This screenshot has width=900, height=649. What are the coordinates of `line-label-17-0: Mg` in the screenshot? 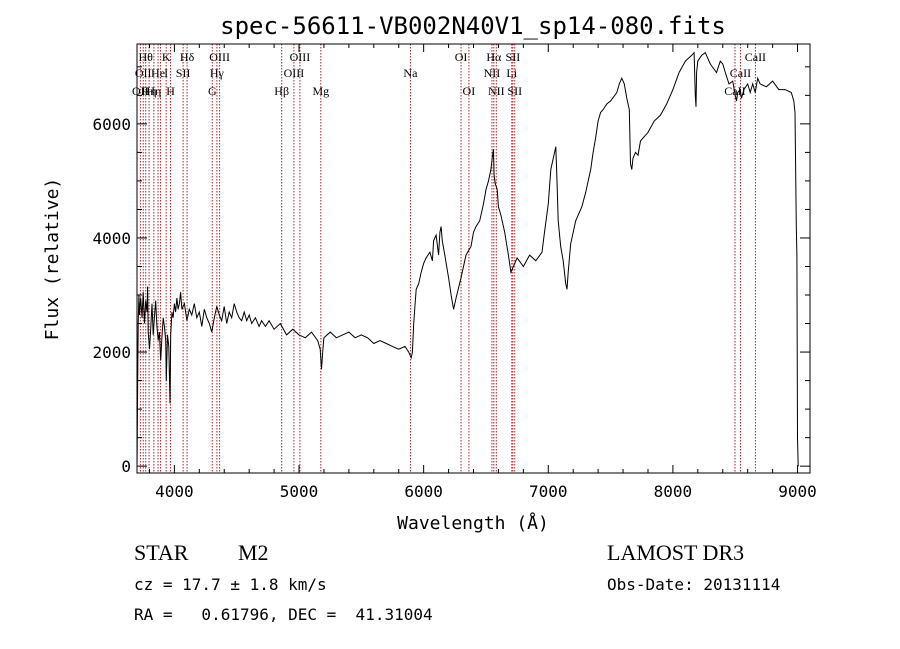 It's located at (320, 91).